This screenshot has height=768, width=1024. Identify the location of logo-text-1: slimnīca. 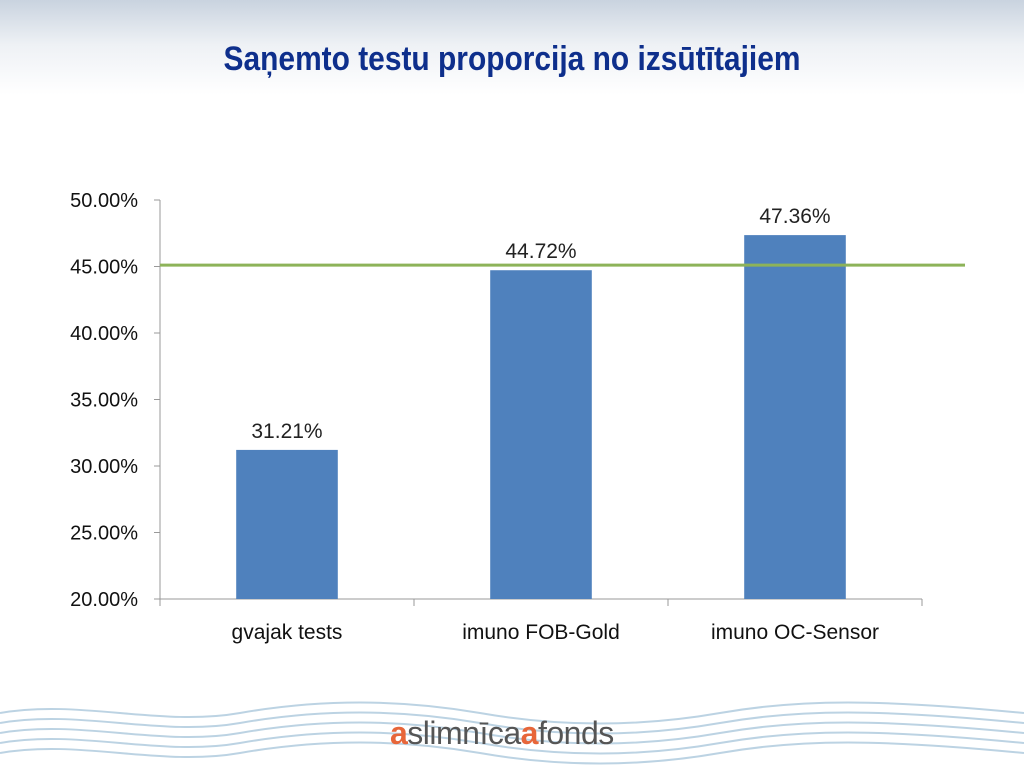
(464, 733).